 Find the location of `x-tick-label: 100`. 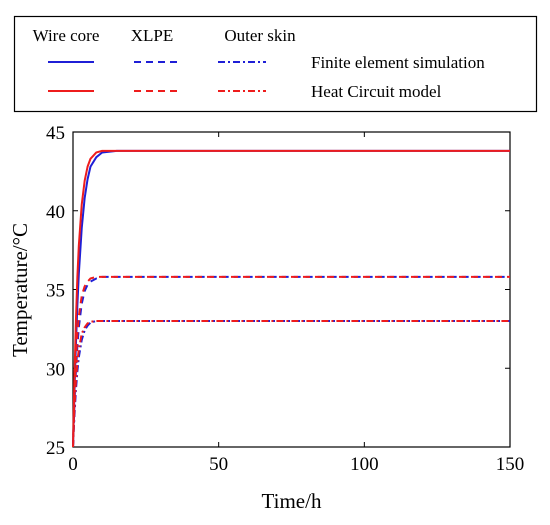

x-tick-label: 100 is located at coordinates (364, 464).